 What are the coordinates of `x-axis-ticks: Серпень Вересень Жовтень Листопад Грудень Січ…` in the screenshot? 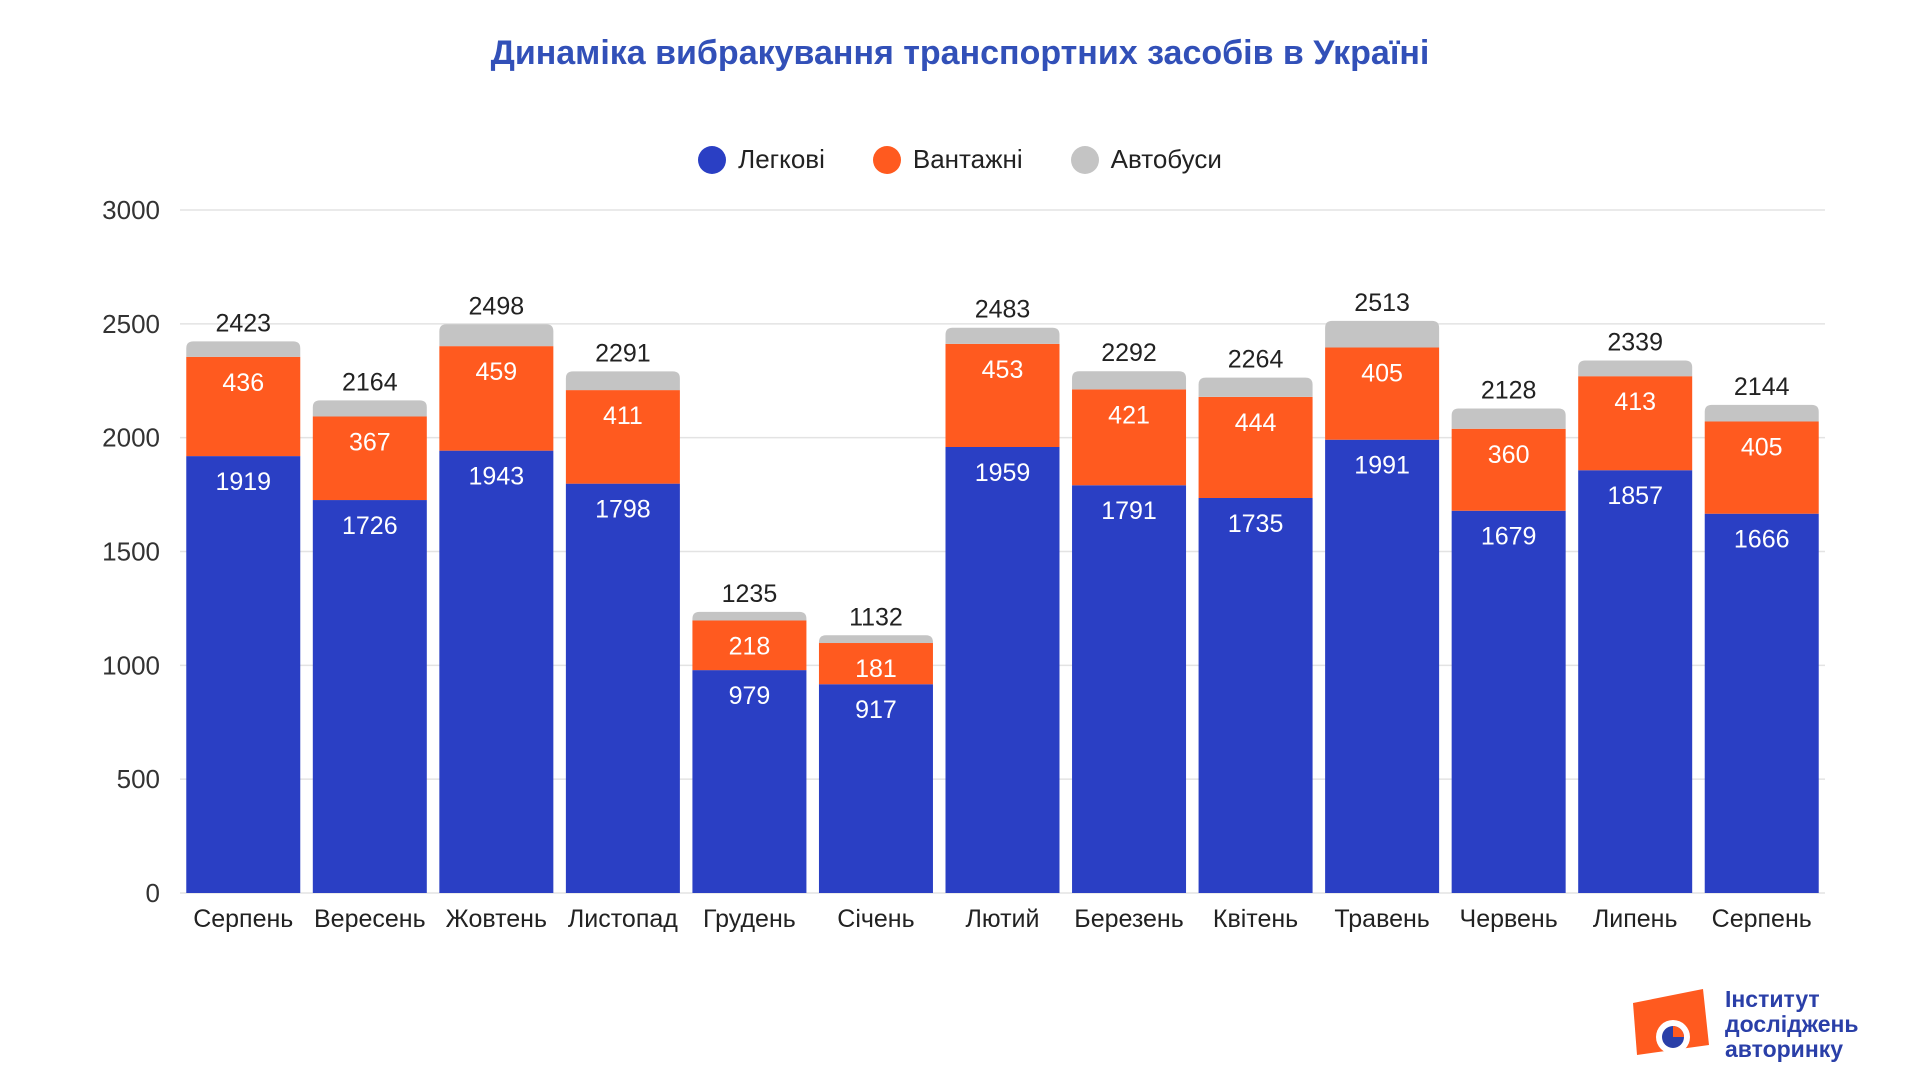 It's located at (1002, 919).